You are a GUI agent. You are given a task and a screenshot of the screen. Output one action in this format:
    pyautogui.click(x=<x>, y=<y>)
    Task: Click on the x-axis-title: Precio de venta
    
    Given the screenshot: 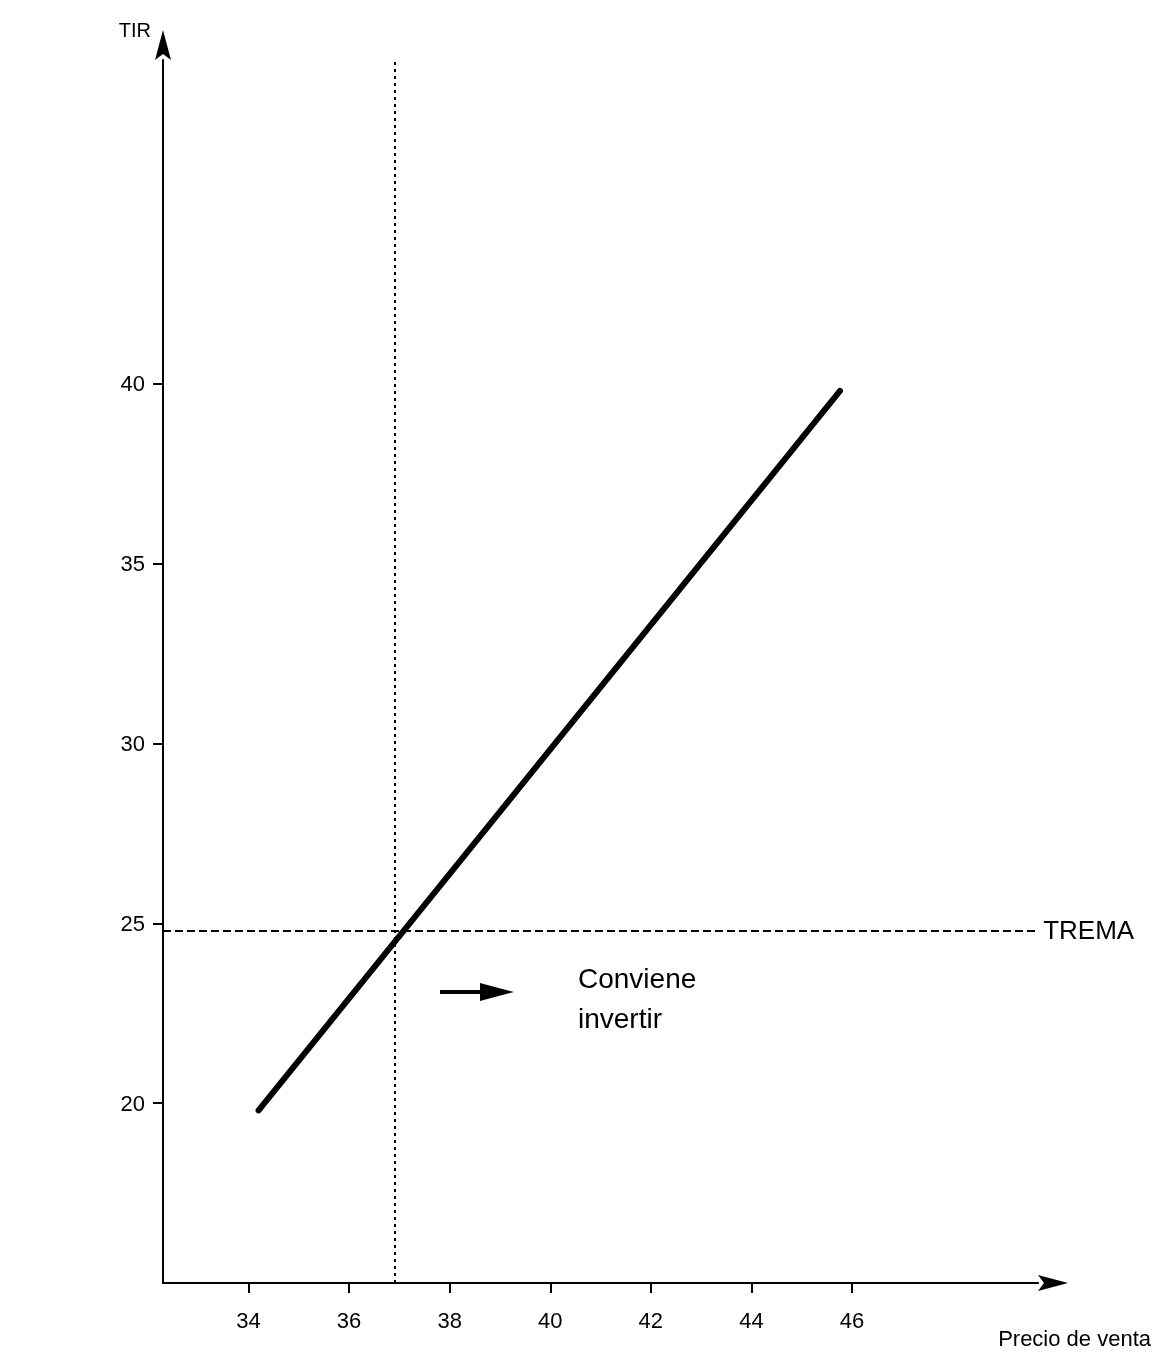 What is the action you would take?
    pyautogui.click(x=1075, y=1338)
    